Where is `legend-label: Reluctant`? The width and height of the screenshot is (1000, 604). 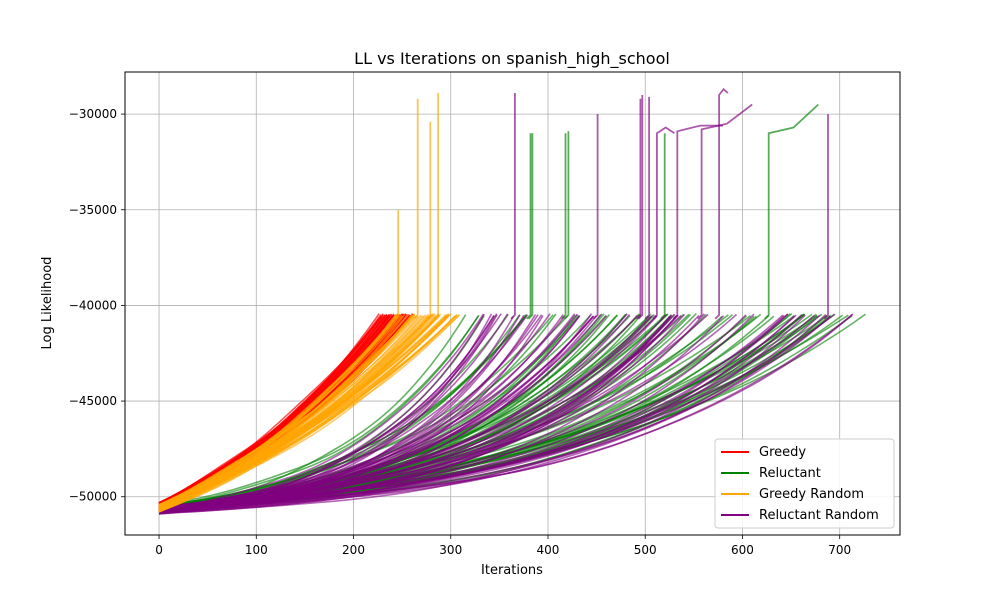
legend-label: Reluctant is located at coordinates (790, 473).